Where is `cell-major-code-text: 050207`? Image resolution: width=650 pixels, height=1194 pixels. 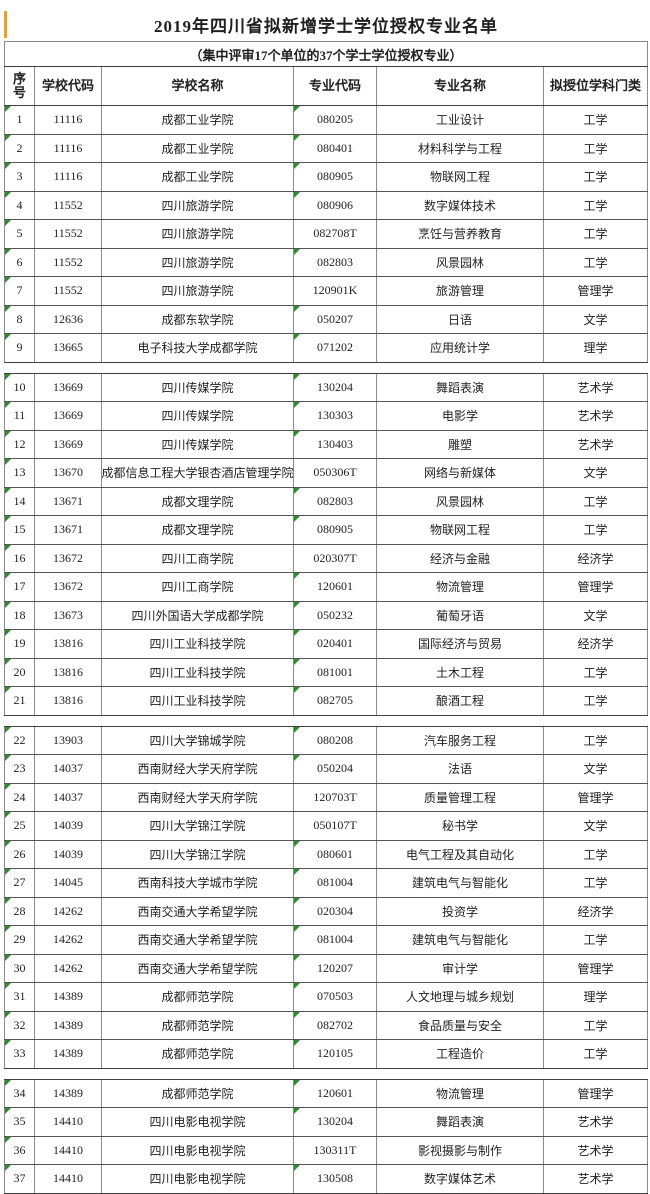
cell-major-code-text: 050207 is located at coordinates (335, 318).